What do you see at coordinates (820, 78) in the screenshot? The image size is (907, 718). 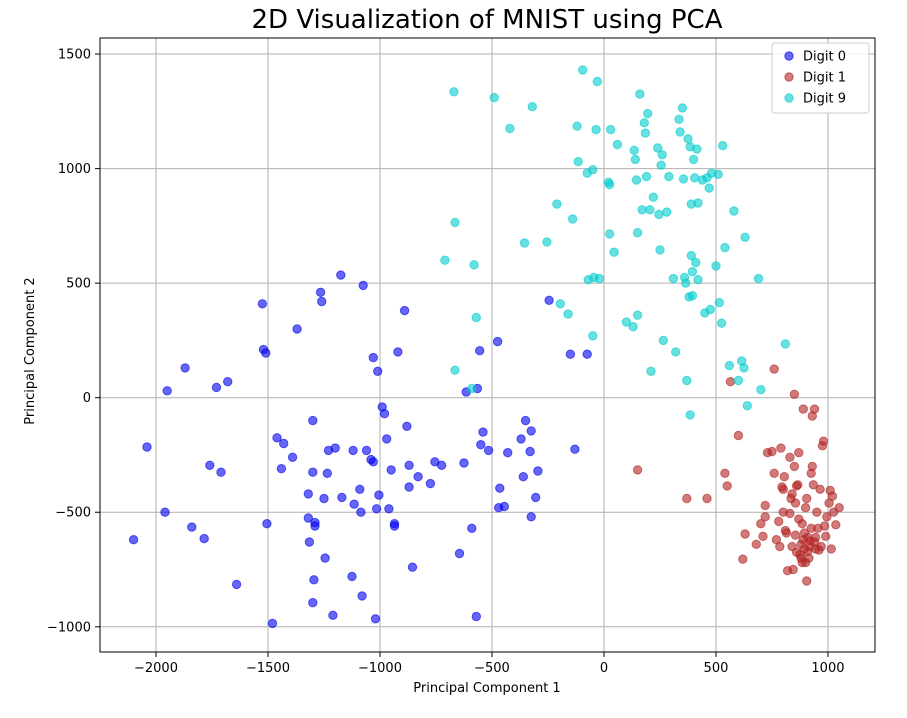 I see `legend: Digit 0 Digit 1 Digit 9` at bounding box center [820, 78].